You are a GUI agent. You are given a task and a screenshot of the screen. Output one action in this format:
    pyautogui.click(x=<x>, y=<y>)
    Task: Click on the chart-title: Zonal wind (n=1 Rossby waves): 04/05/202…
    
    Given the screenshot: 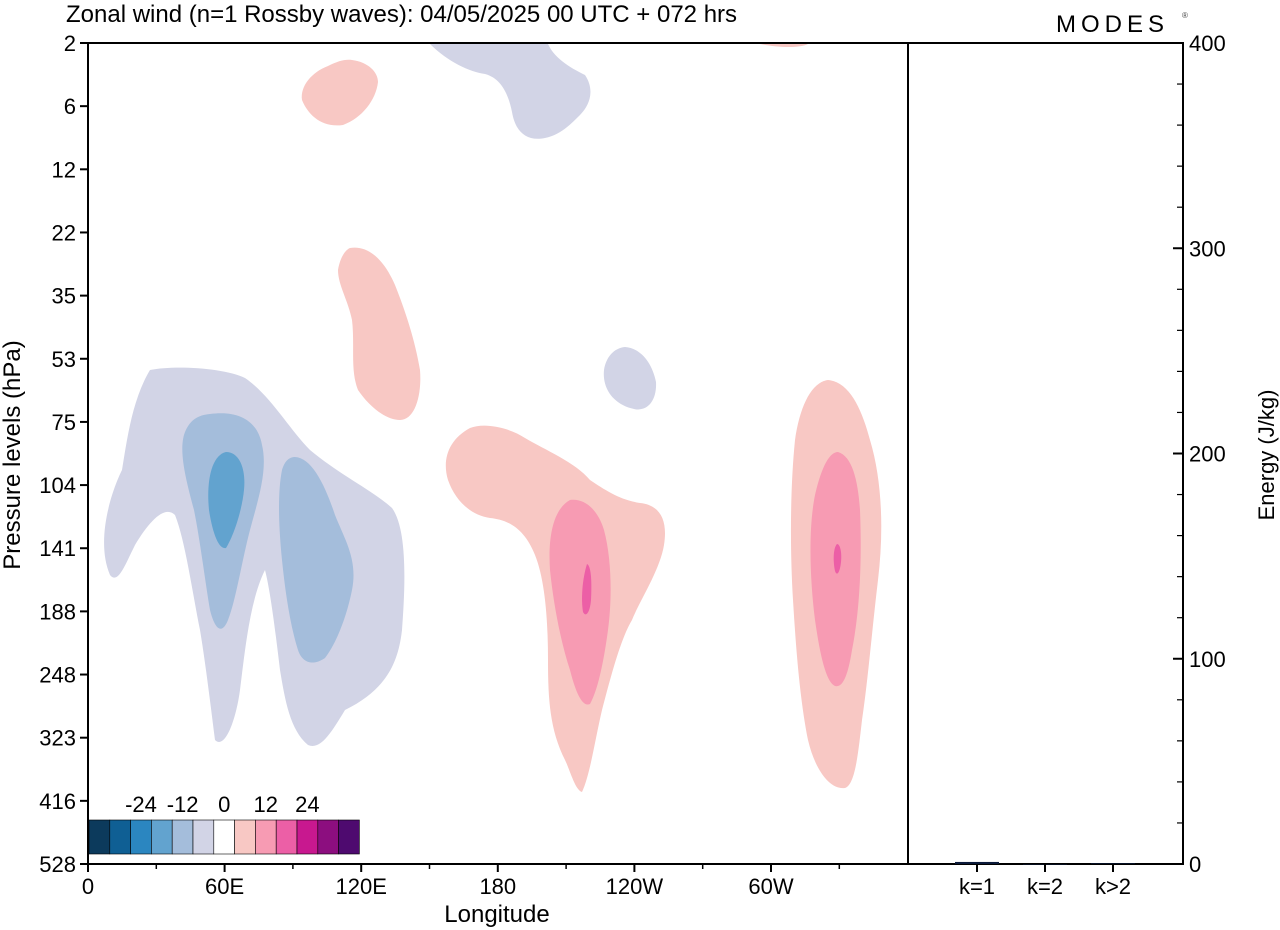 What is the action you would take?
    pyautogui.click(x=401, y=14)
    